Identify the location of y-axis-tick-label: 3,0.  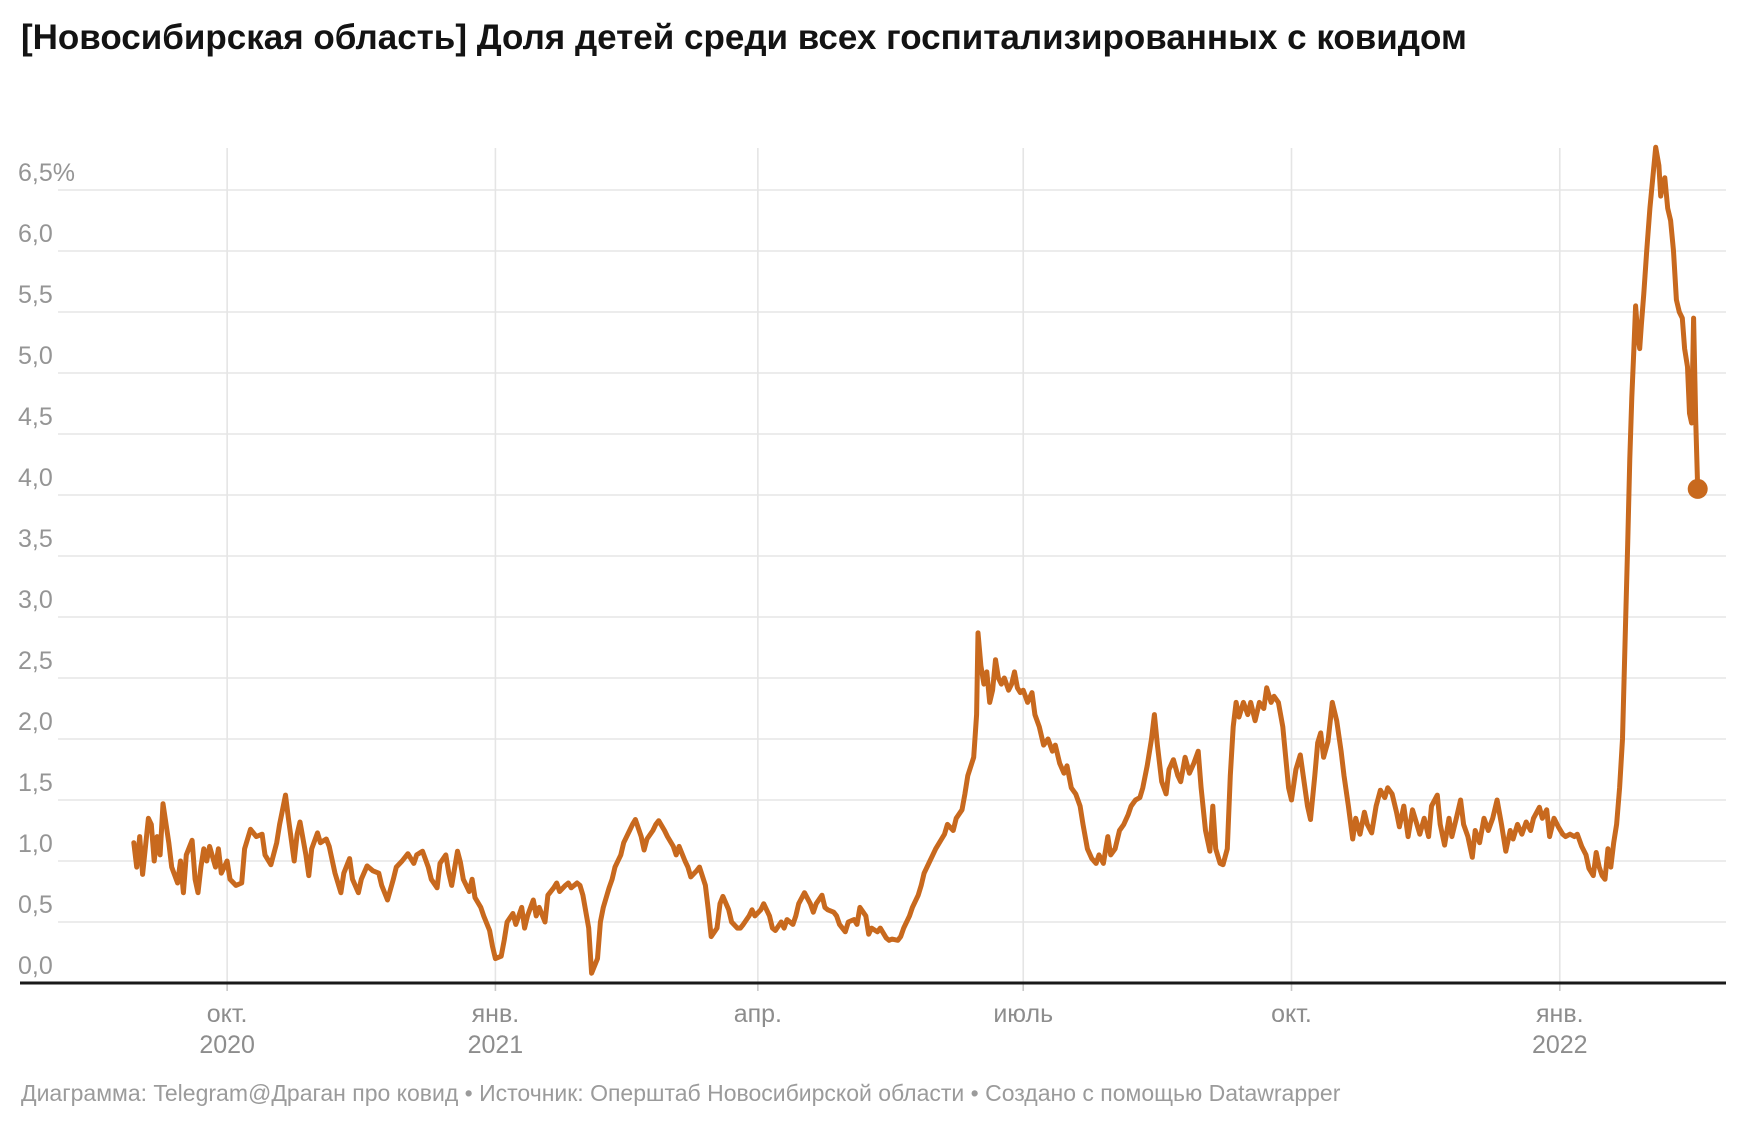
(35, 600).